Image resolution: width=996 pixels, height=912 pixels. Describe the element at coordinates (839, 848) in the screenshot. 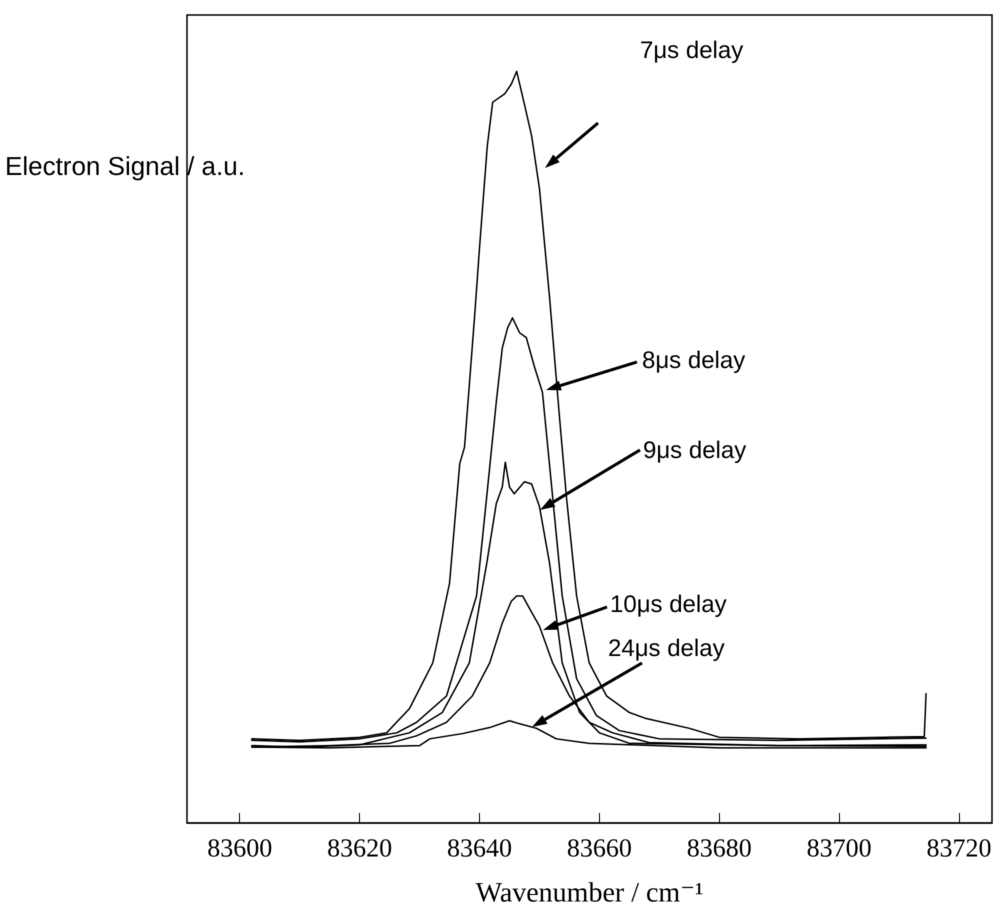

I see `x-tick-label: 83700` at that location.